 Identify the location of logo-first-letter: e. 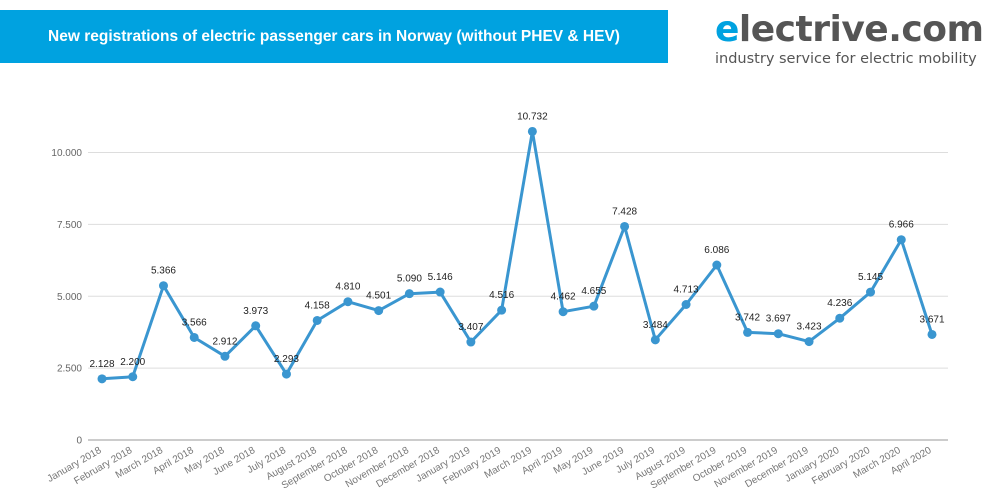
(727, 29).